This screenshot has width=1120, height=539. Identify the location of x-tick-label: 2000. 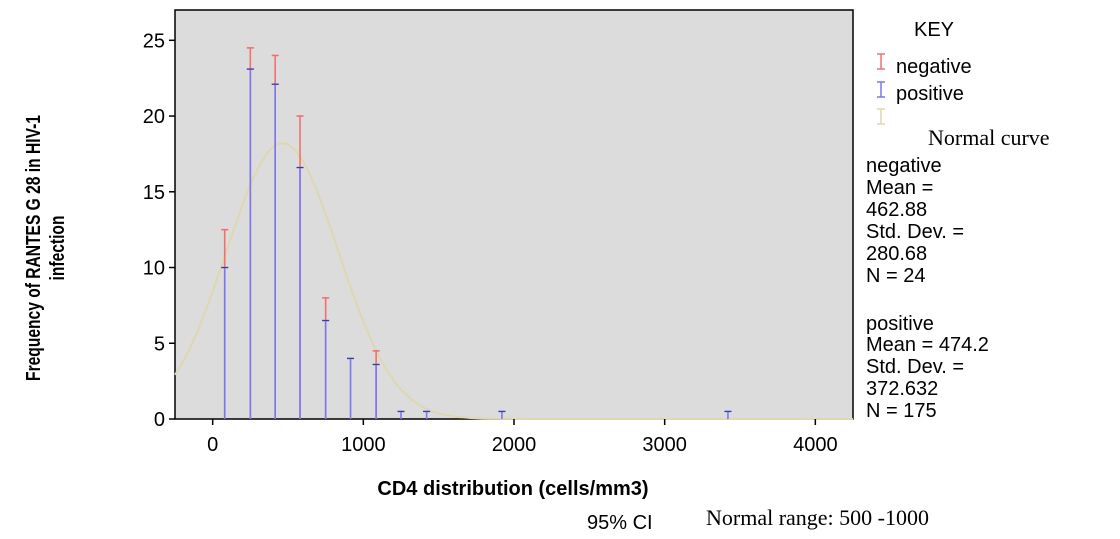
(514, 445).